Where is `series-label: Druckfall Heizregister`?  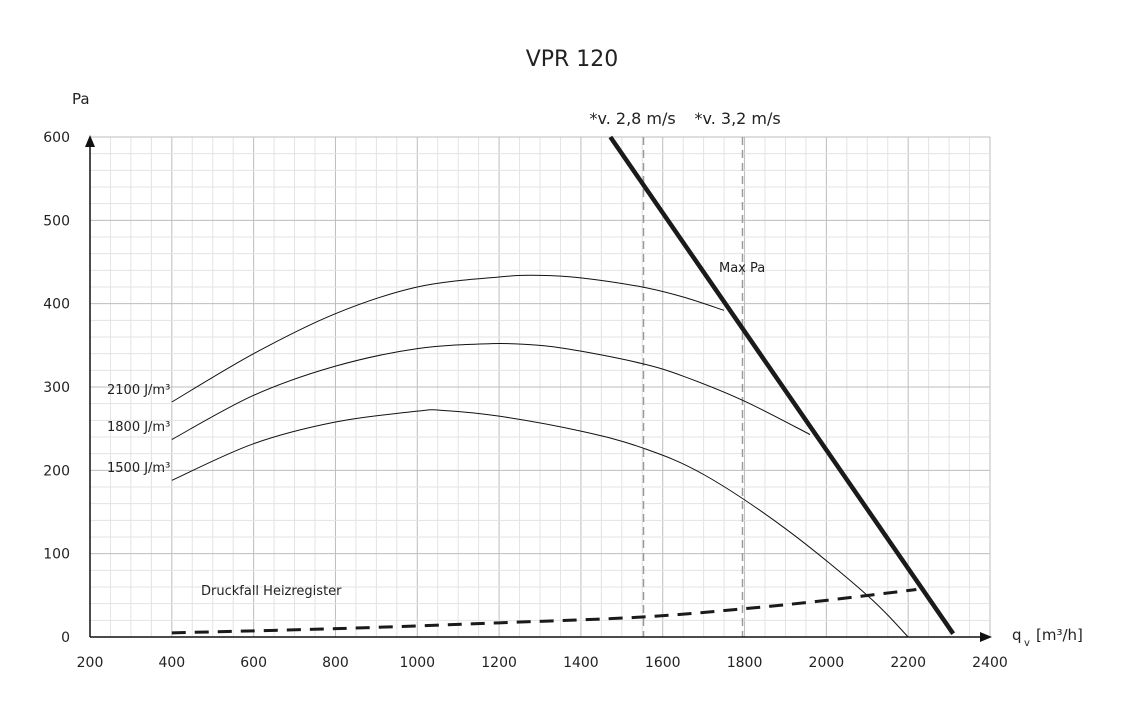
series-label: Druckfall Heizregister is located at coordinates (271, 591).